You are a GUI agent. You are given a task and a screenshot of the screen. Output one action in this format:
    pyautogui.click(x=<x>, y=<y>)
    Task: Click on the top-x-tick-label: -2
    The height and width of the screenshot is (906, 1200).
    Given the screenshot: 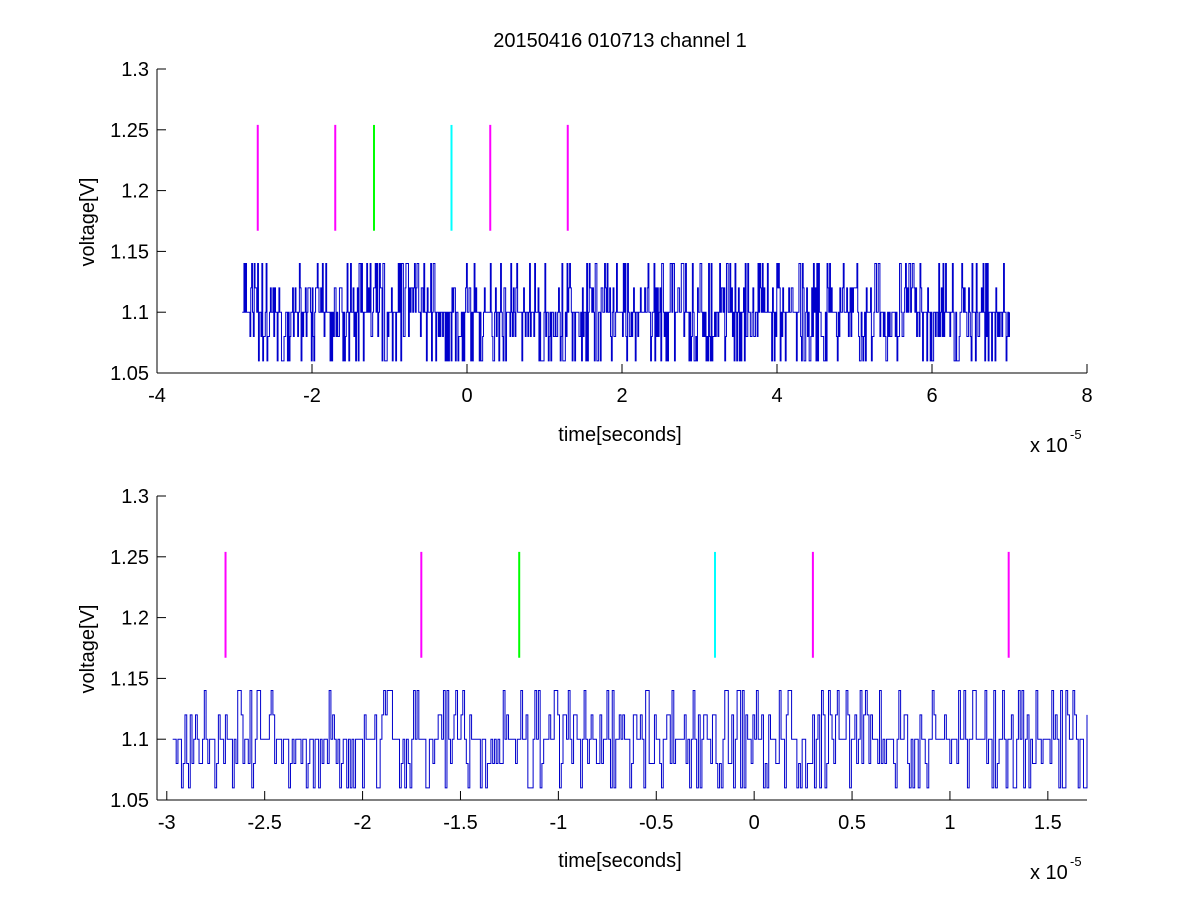 What is the action you would take?
    pyautogui.click(x=312, y=396)
    